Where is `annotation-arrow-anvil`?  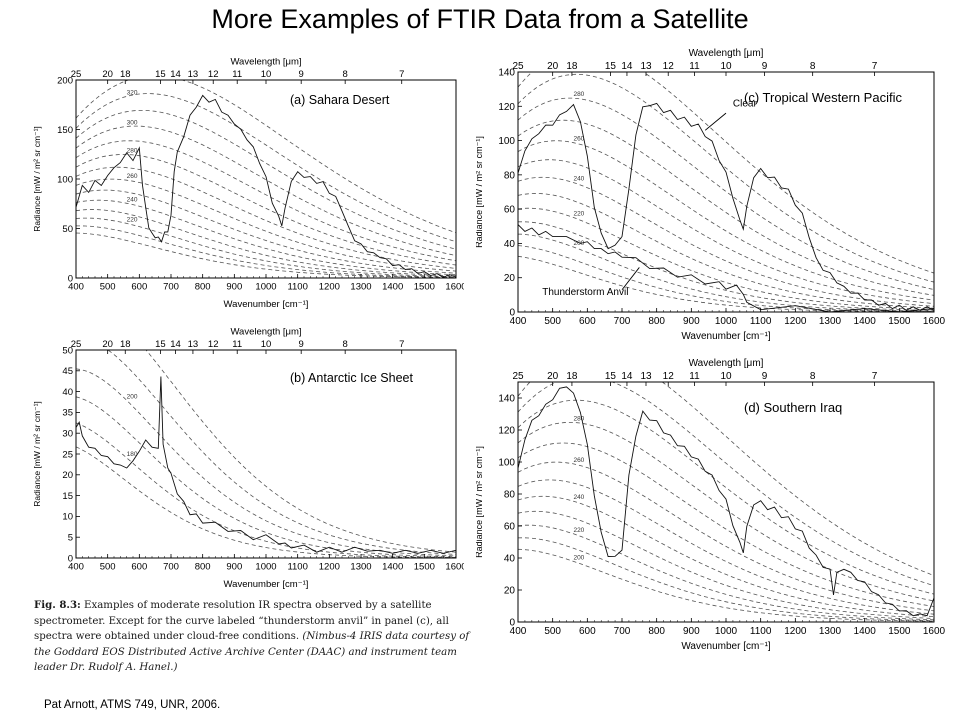
annotation-arrow-anvil is located at coordinates (630, 278).